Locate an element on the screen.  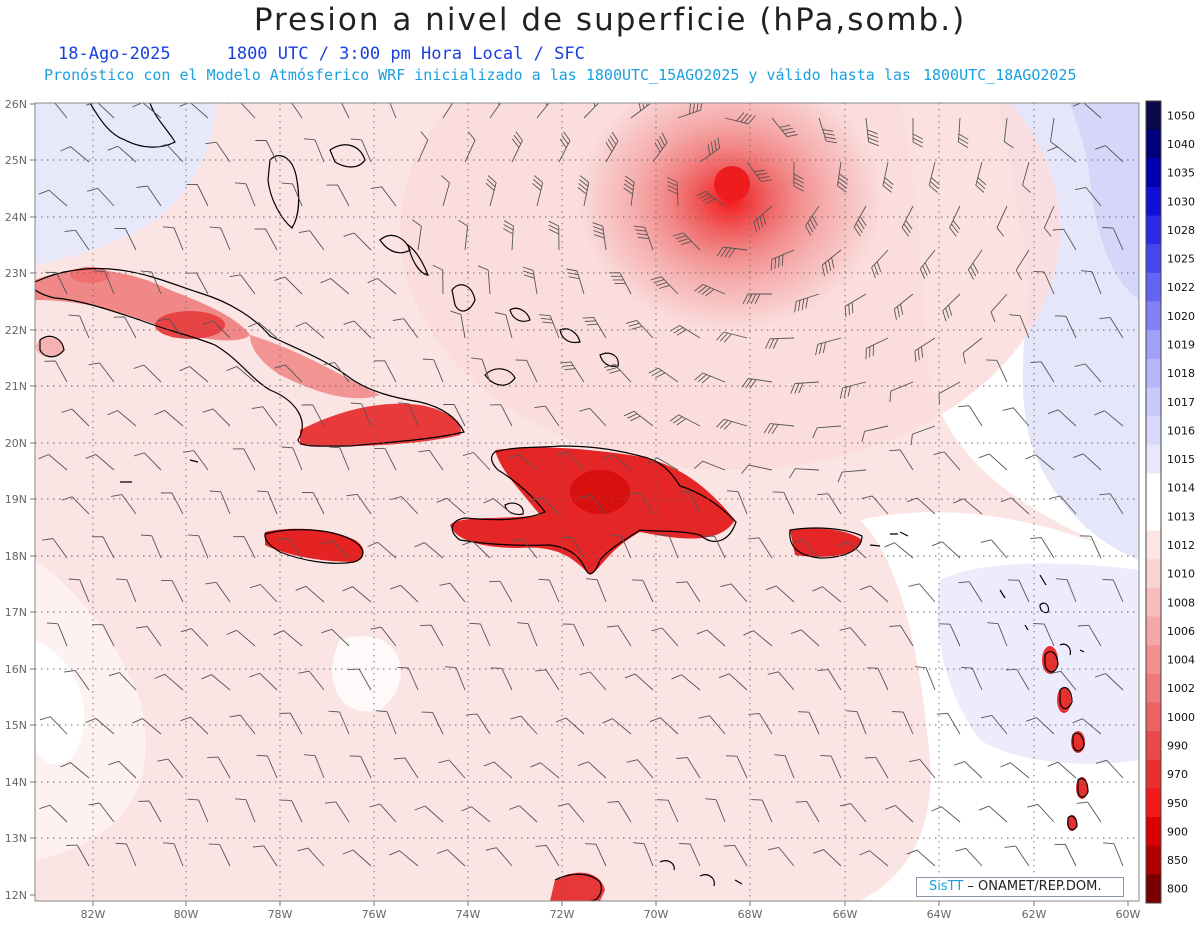
colorbar-frame is located at coordinates (1153, 502).